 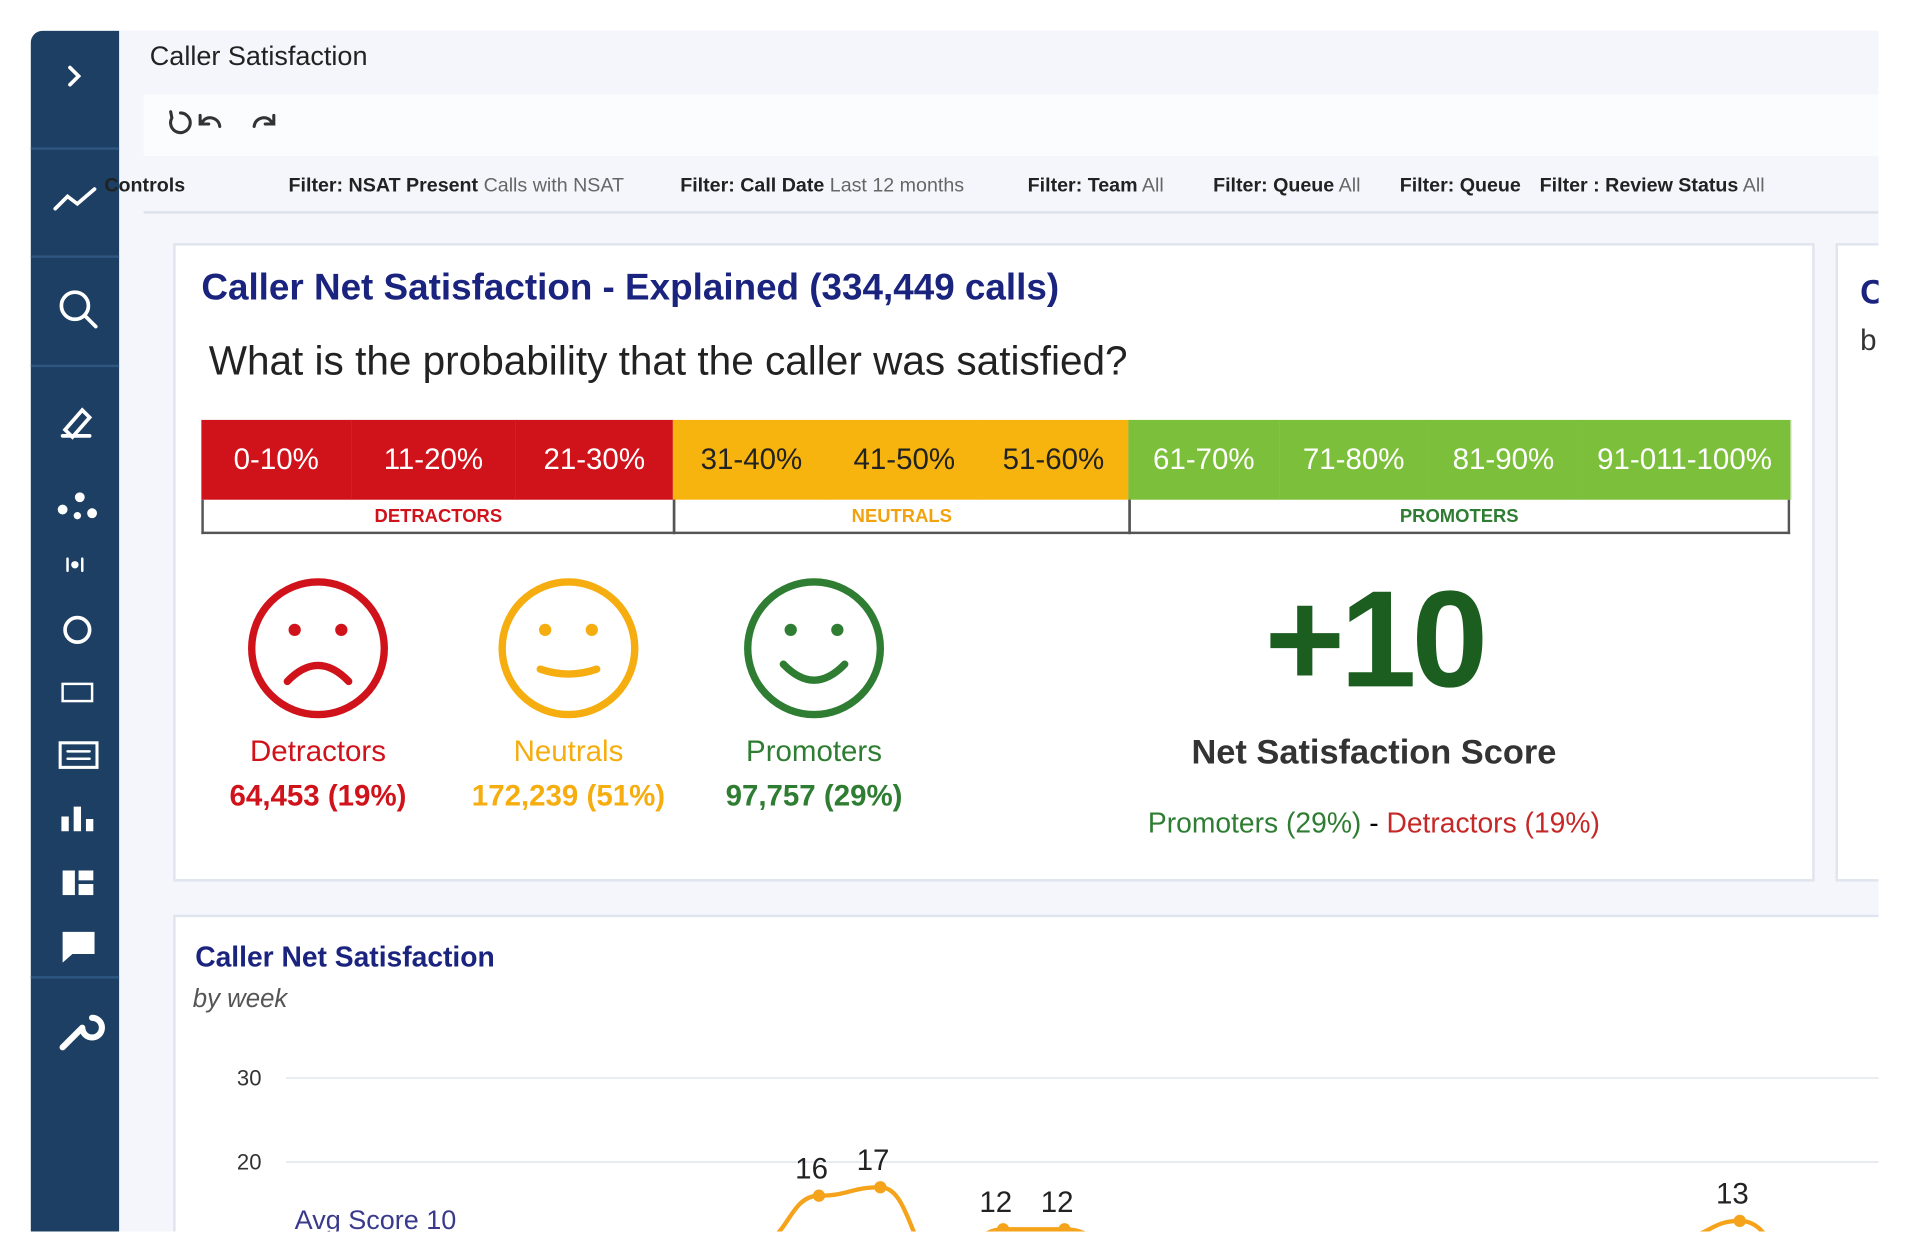 I want to click on filter: Filter: Call Date Last 12 months, so click(x=822, y=187).